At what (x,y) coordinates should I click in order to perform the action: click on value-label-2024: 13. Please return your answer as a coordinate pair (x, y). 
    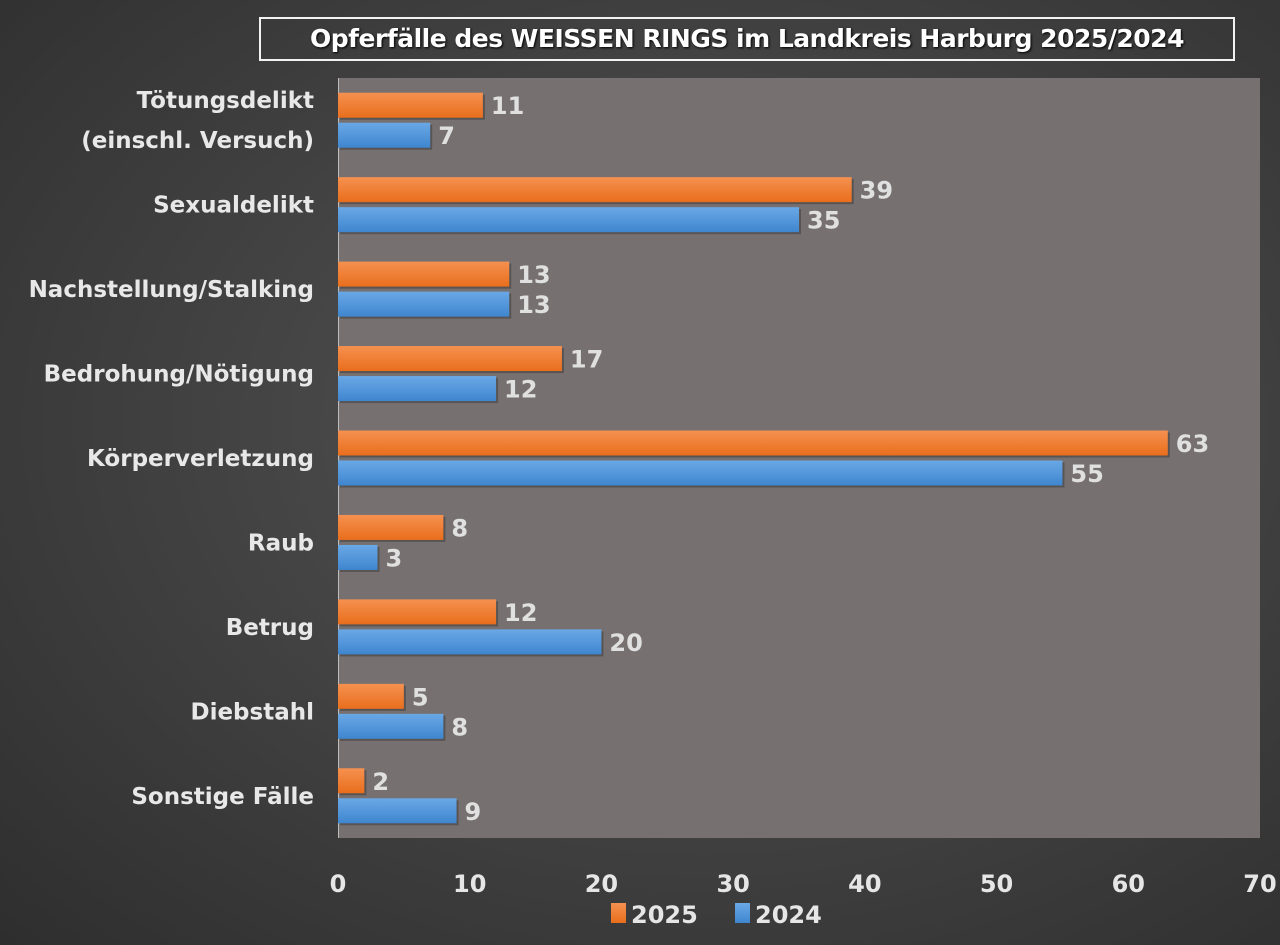
    Looking at the image, I should click on (533, 305).